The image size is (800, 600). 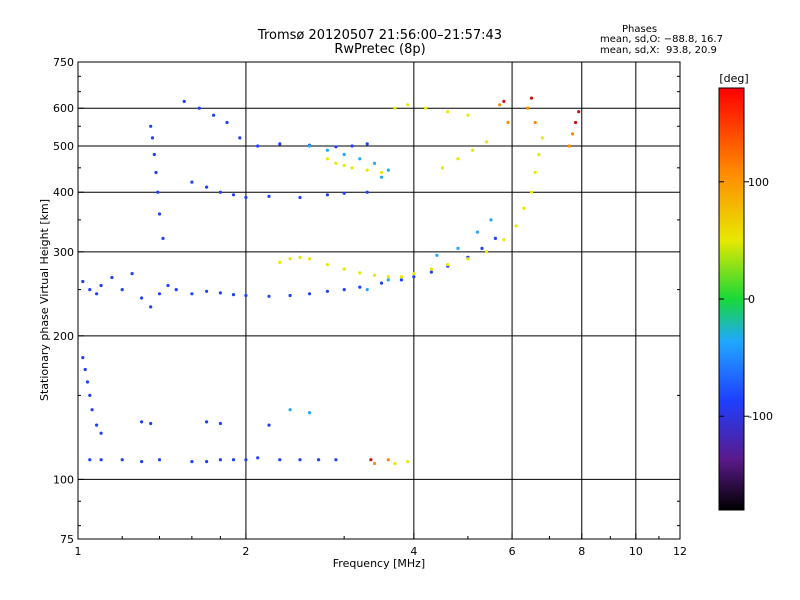 What do you see at coordinates (63, 108) in the screenshot?
I see `y-tick-label: 600` at bounding box center [63, 108].